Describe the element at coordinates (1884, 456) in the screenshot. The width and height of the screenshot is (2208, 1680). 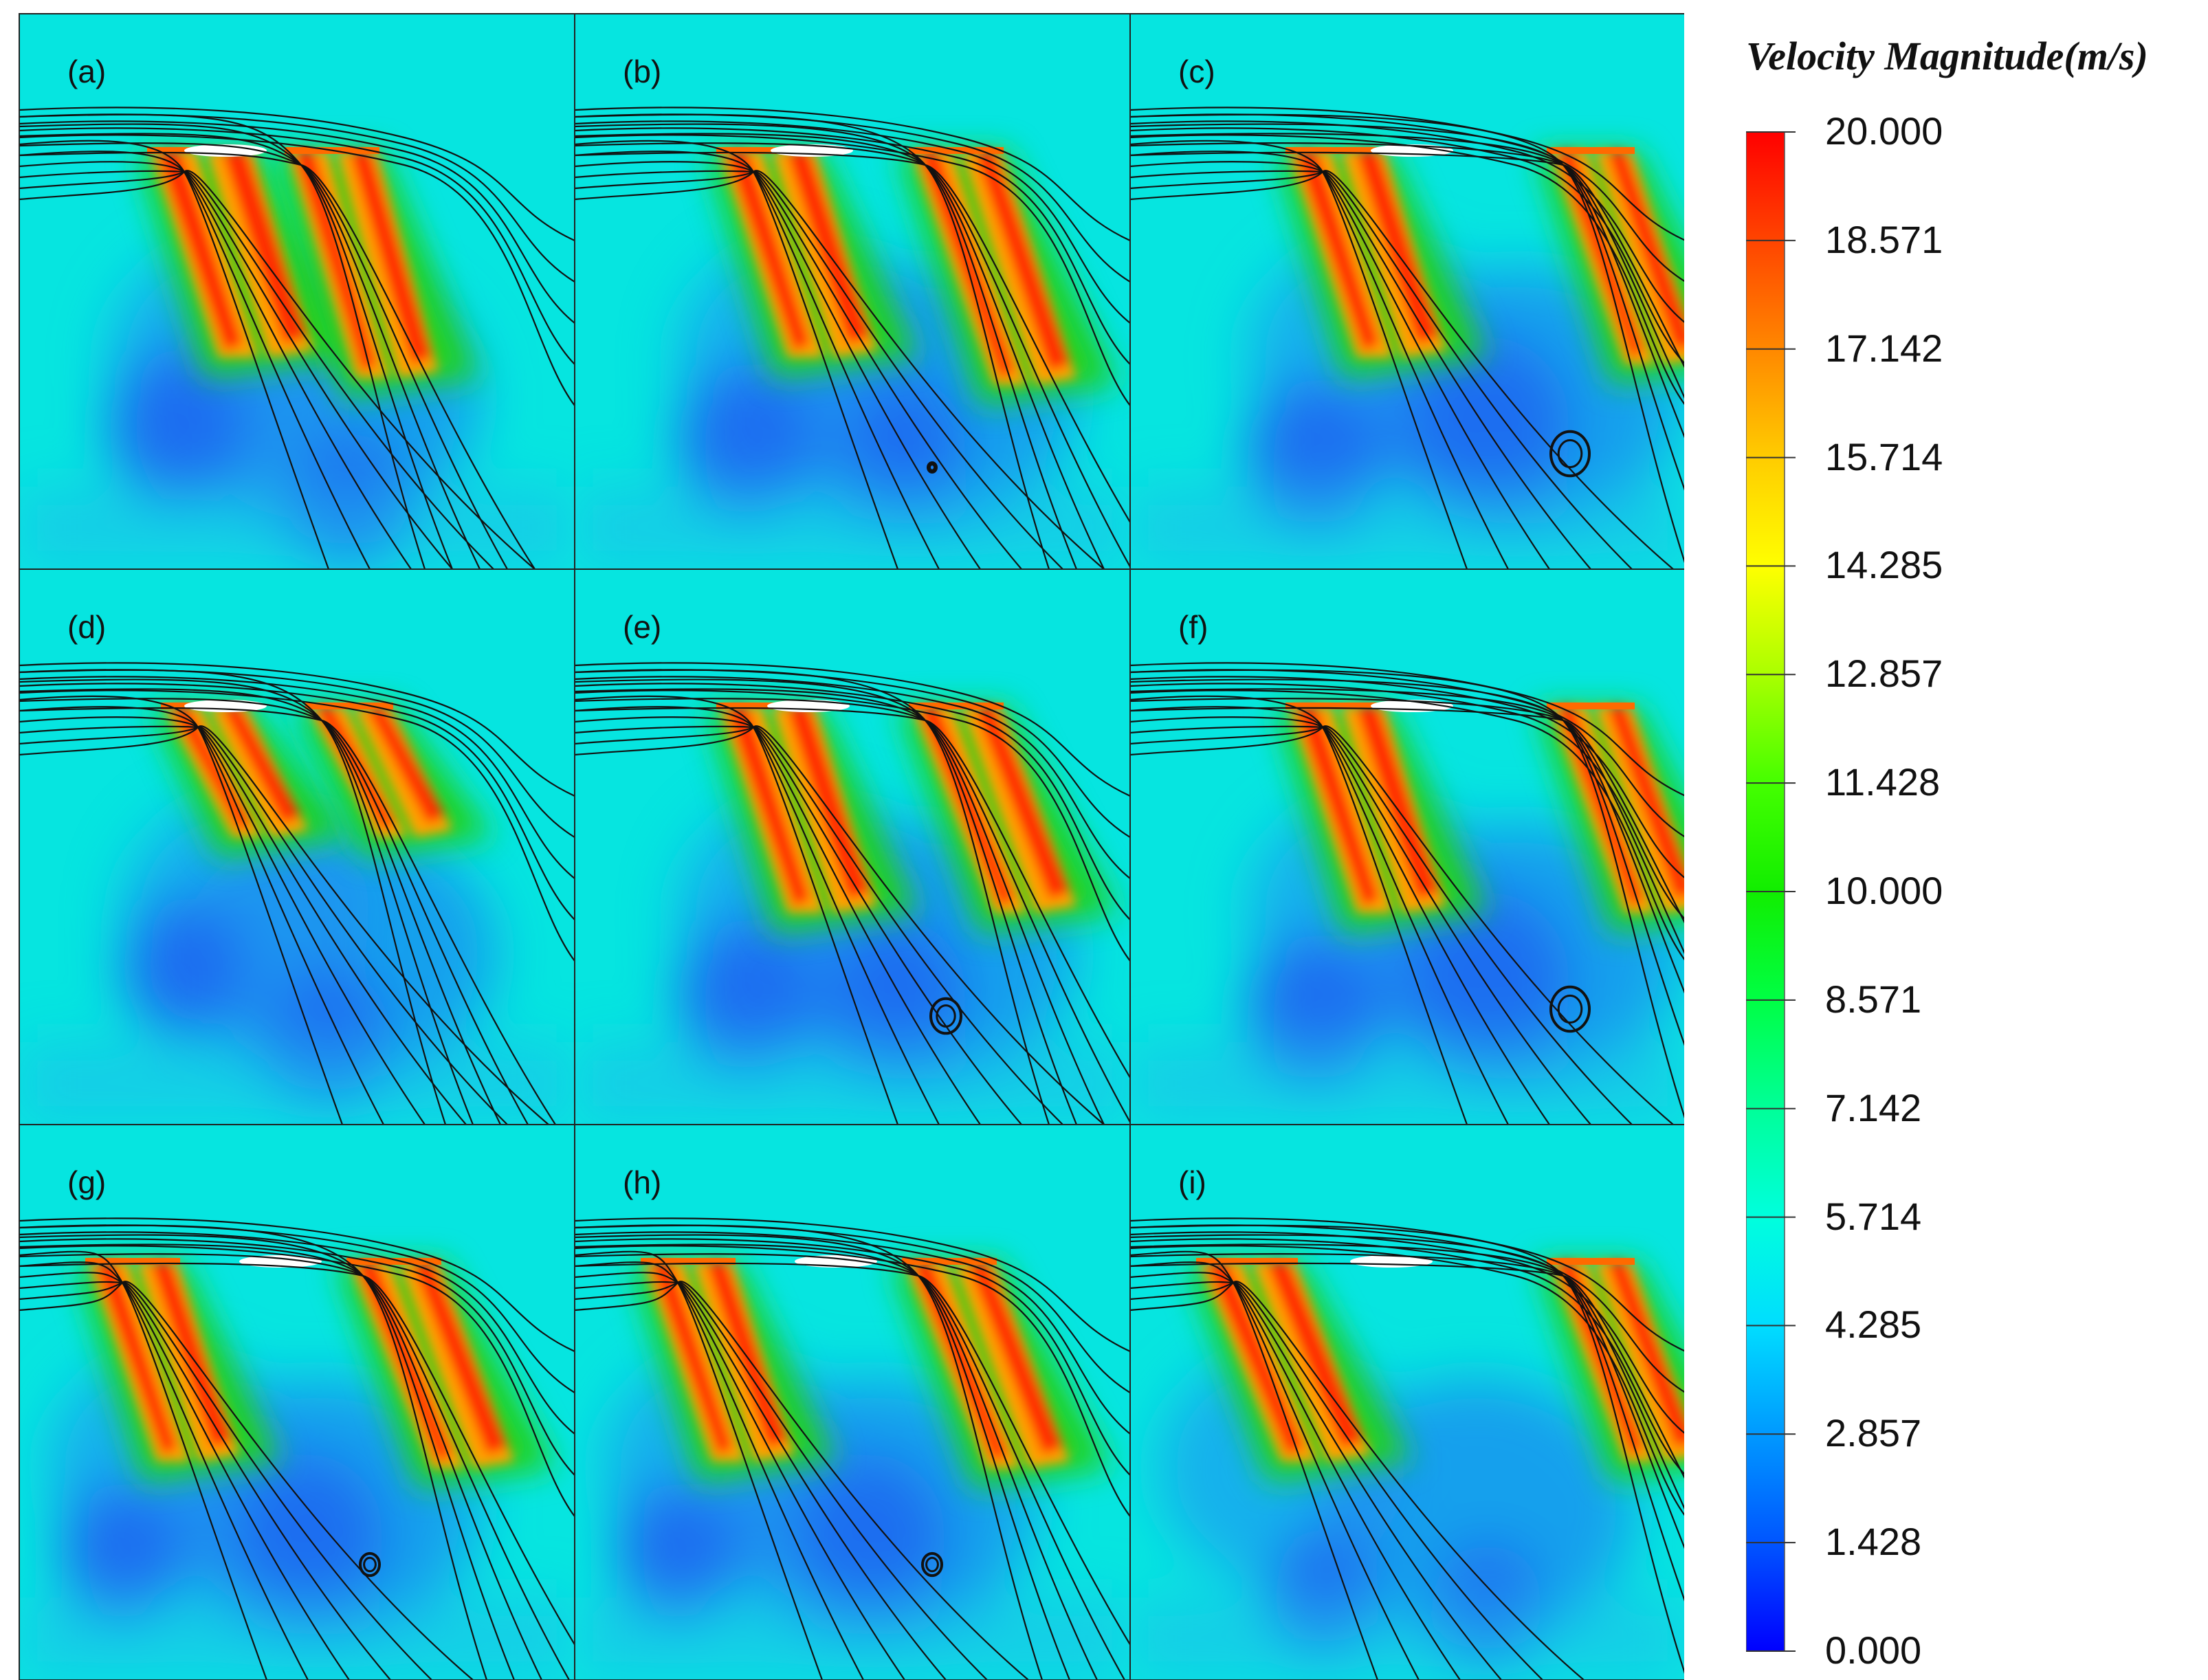
I see `legend-tick-label: 15.714` at that location.